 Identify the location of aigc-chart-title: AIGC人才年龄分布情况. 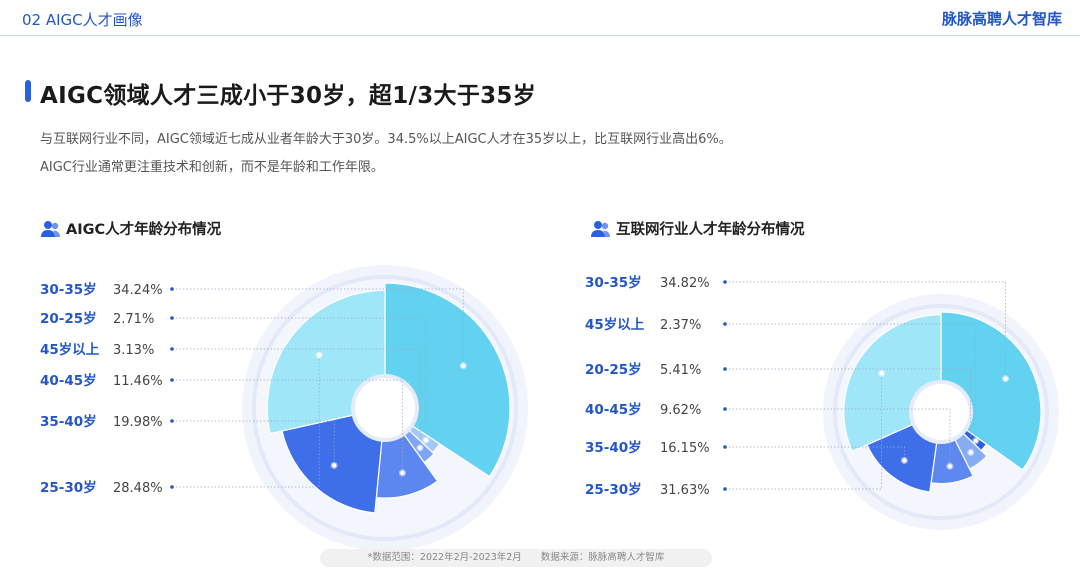
(130, 228).